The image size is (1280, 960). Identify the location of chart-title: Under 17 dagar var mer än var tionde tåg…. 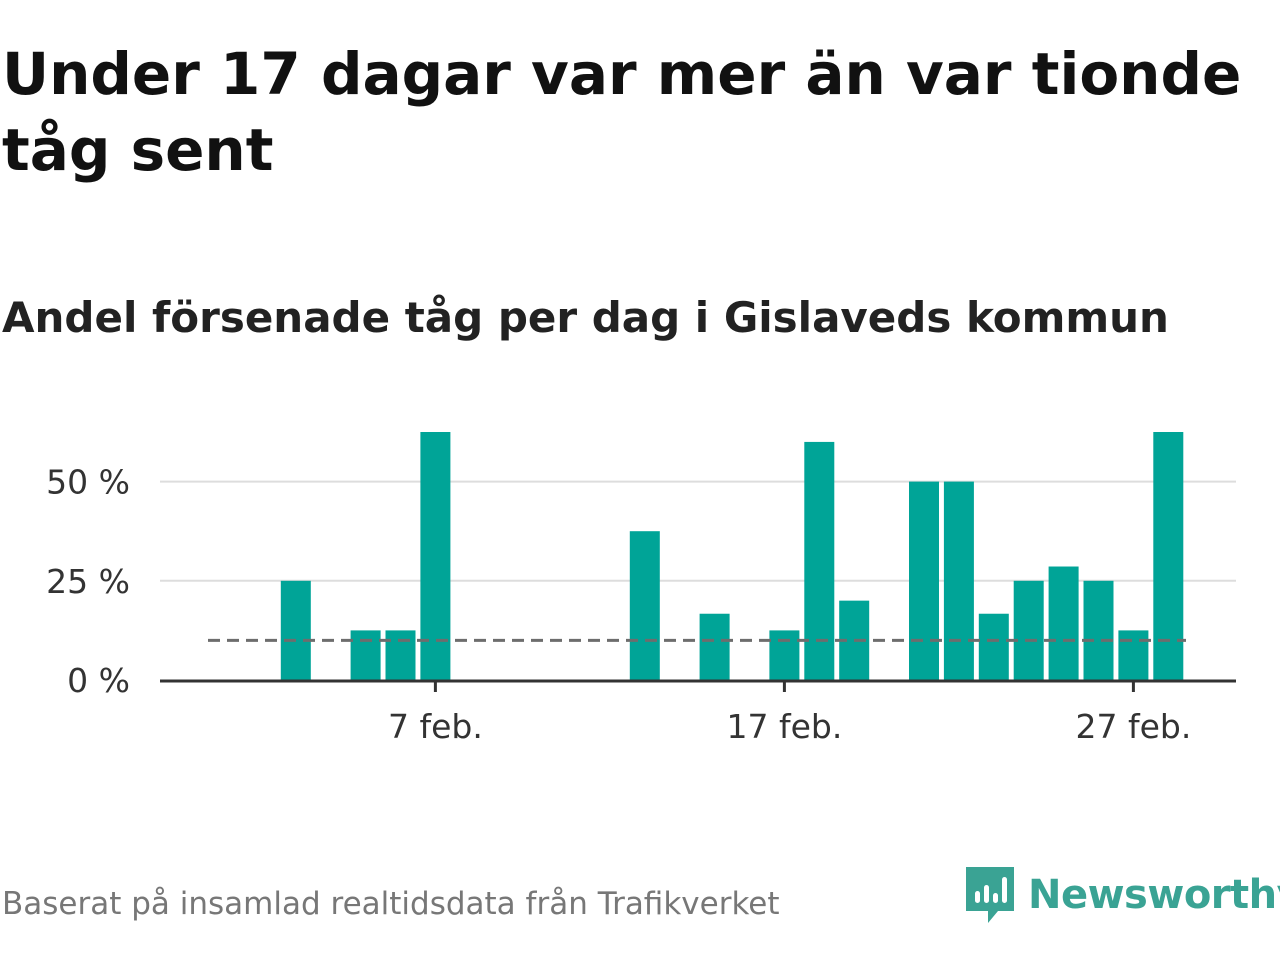
(622, 112).